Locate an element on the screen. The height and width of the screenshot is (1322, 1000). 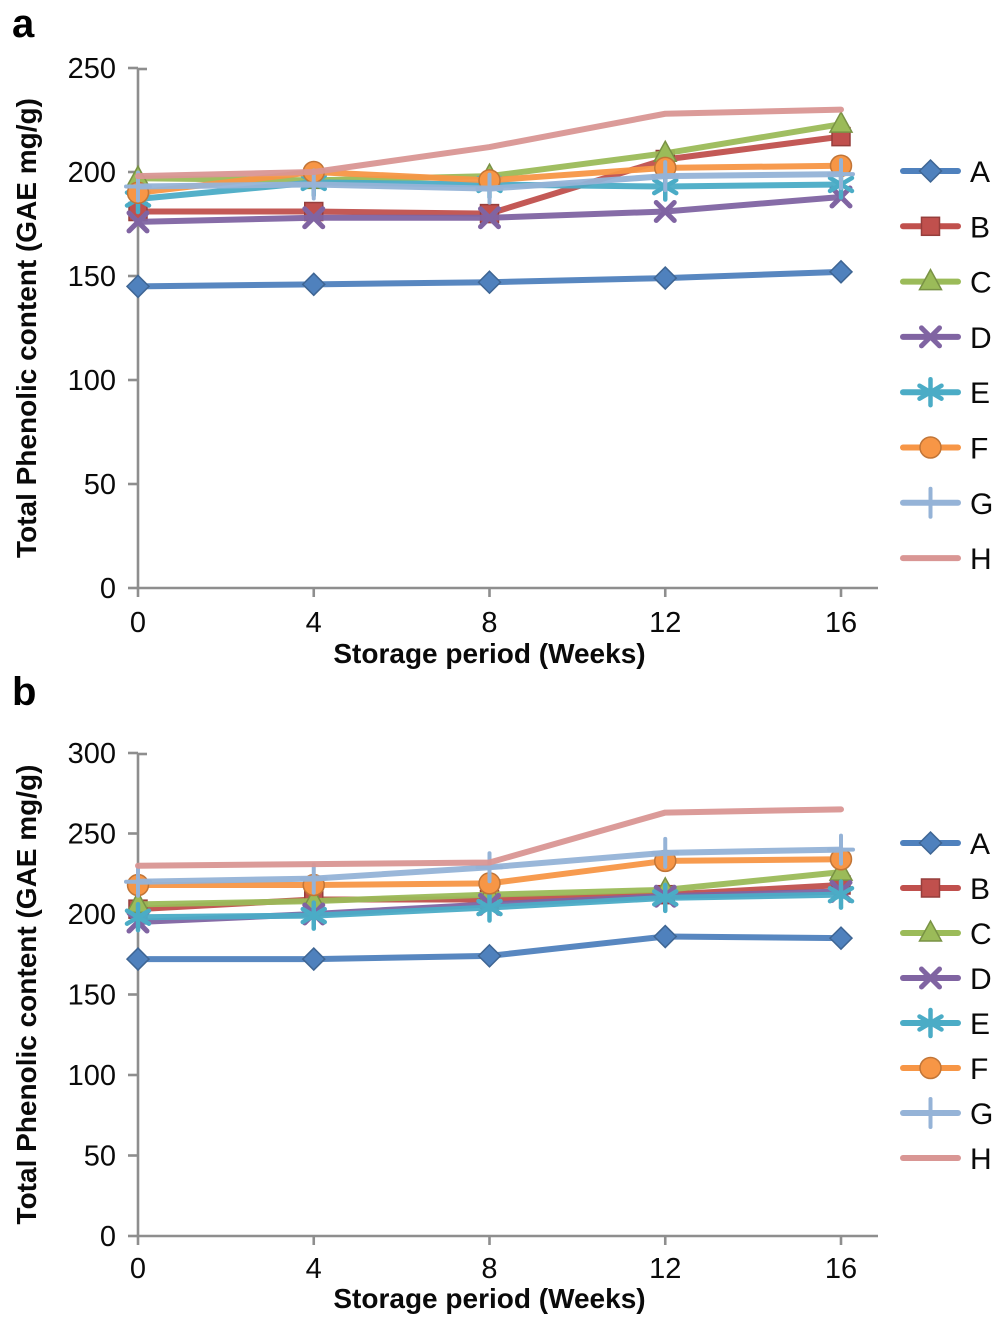
panel-a-series-G is located at coordinates (489, 181).